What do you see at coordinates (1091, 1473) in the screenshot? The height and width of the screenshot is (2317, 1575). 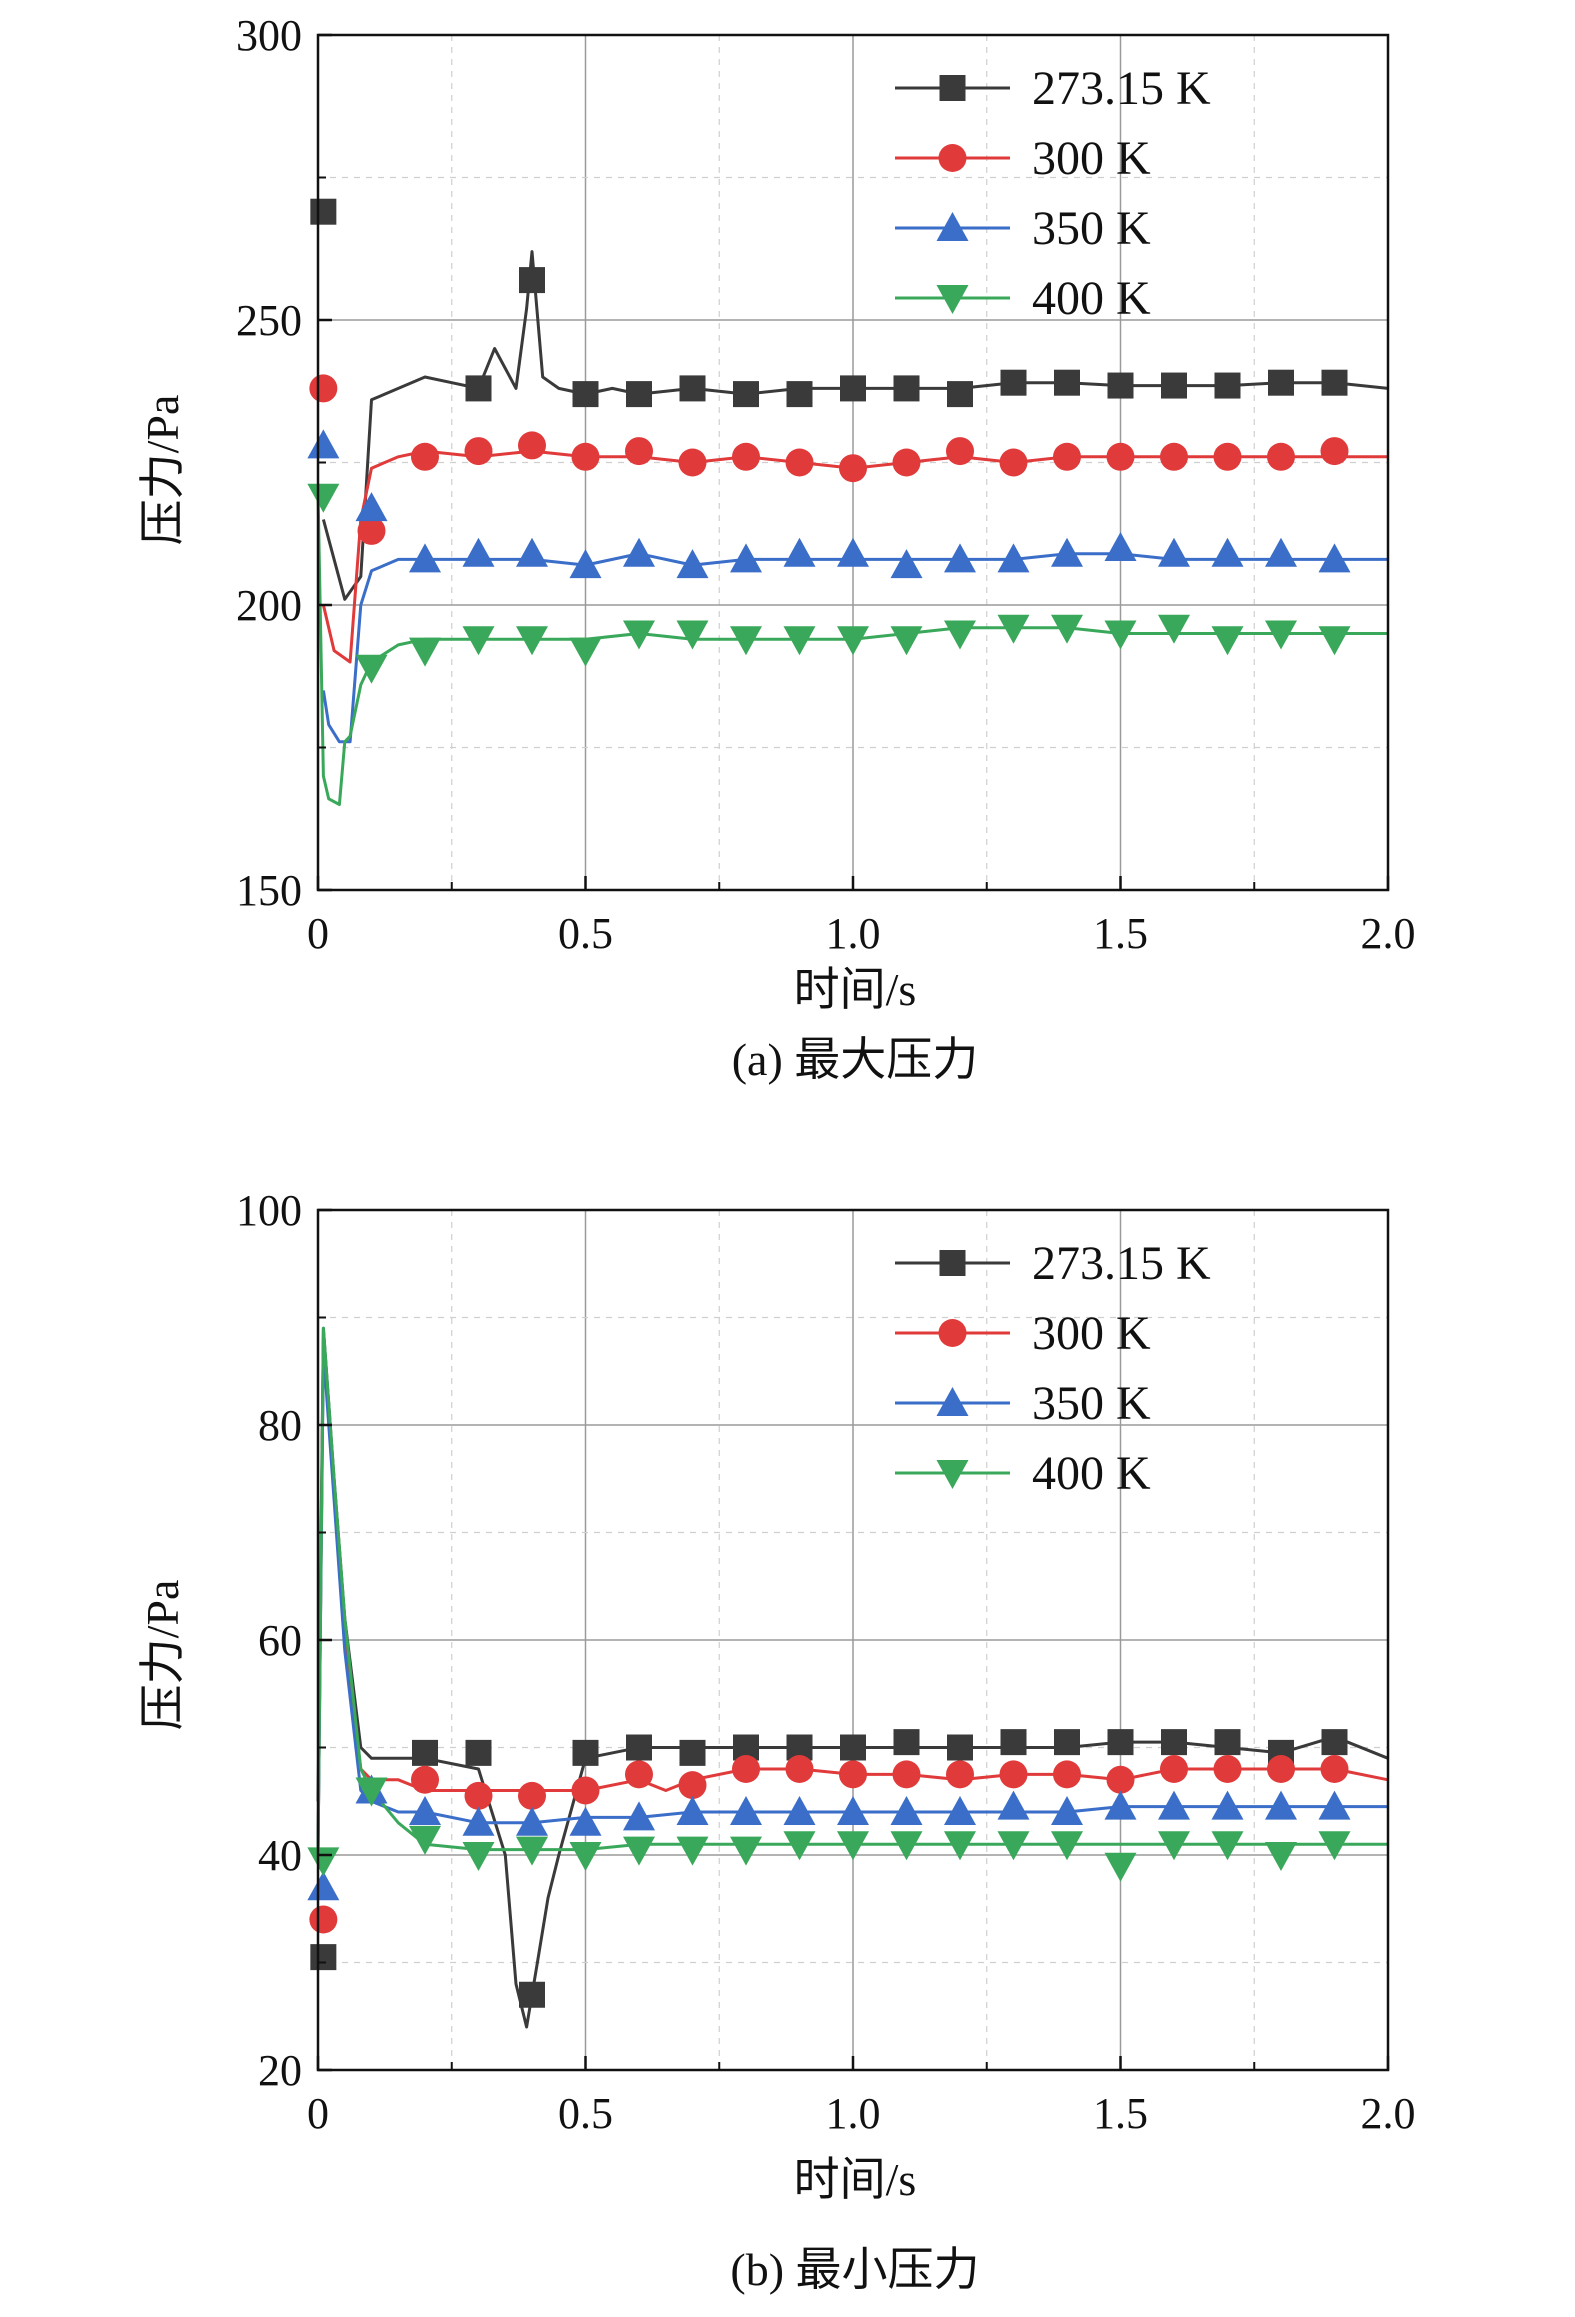 I see `legend-label: 400 K` at bounding box center [1091, 1473].